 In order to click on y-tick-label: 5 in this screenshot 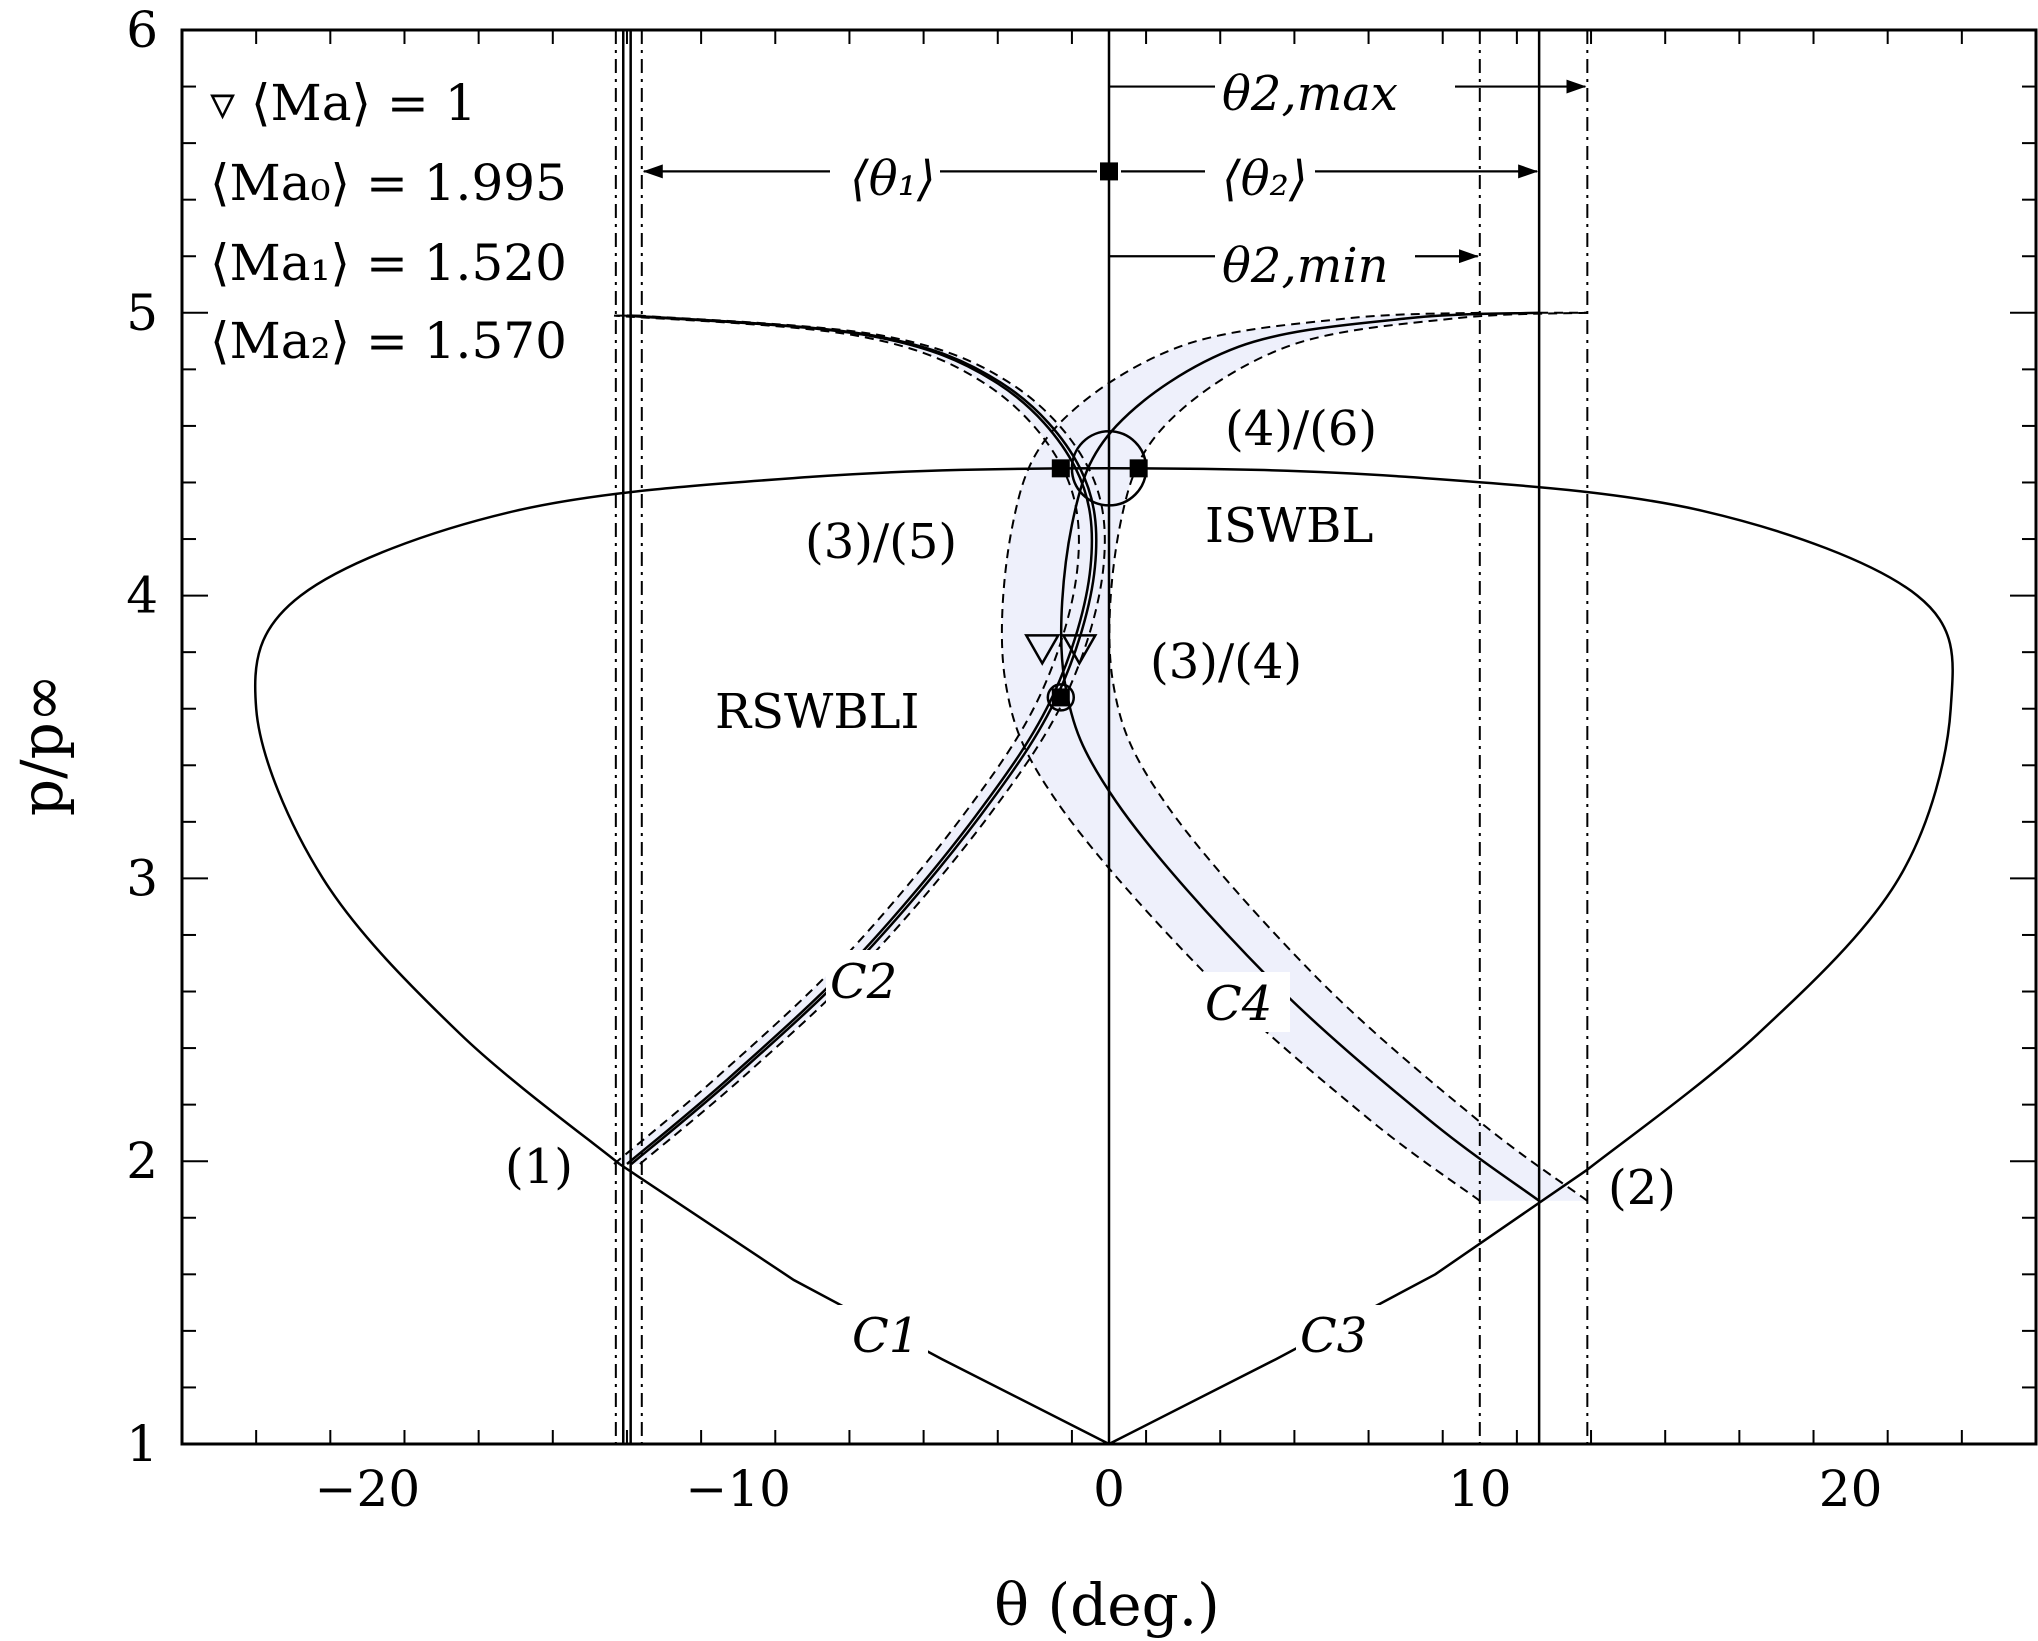, I will do `click(142, 313)`.